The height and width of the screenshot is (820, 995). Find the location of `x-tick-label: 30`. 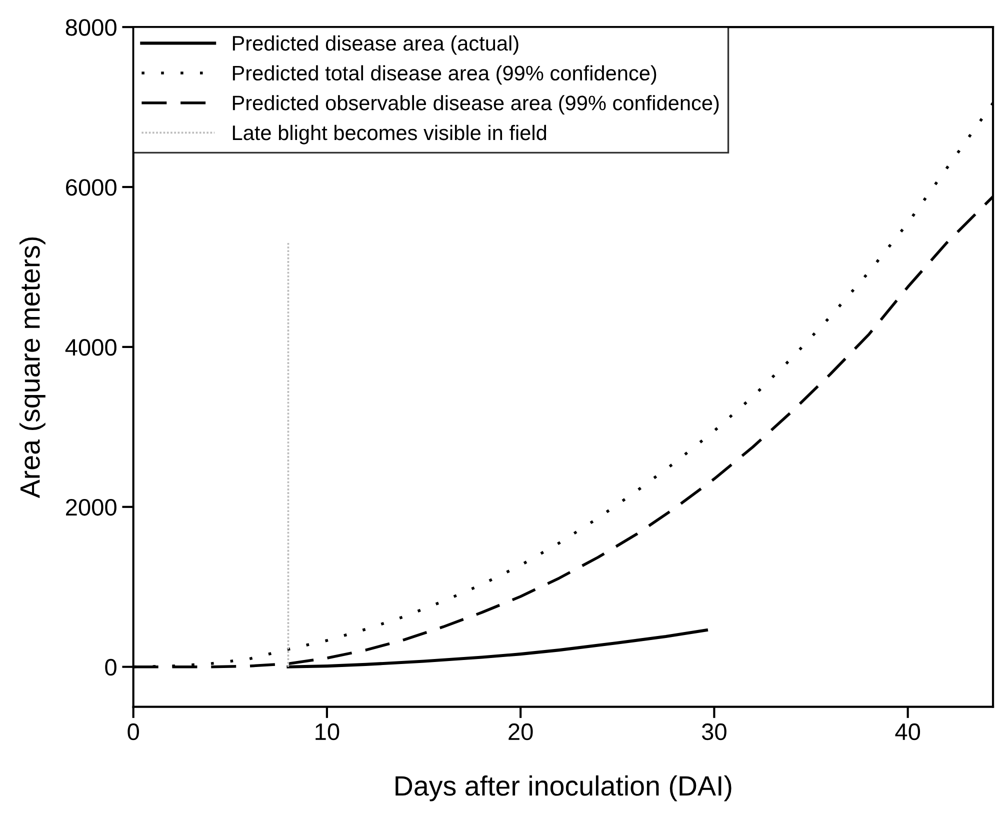

x-tick-label: 30 is located at coordinates (714, 731).